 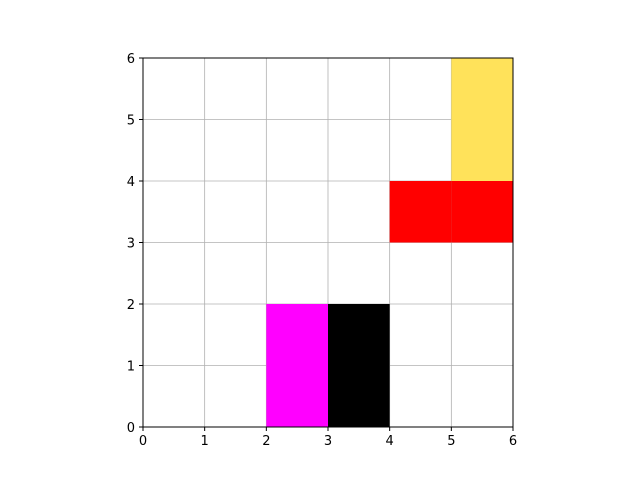 What do you see at coordinates (451, 441) in the screenshot?
I see `x-tick-label: 5` at bounding box center [451, 441].